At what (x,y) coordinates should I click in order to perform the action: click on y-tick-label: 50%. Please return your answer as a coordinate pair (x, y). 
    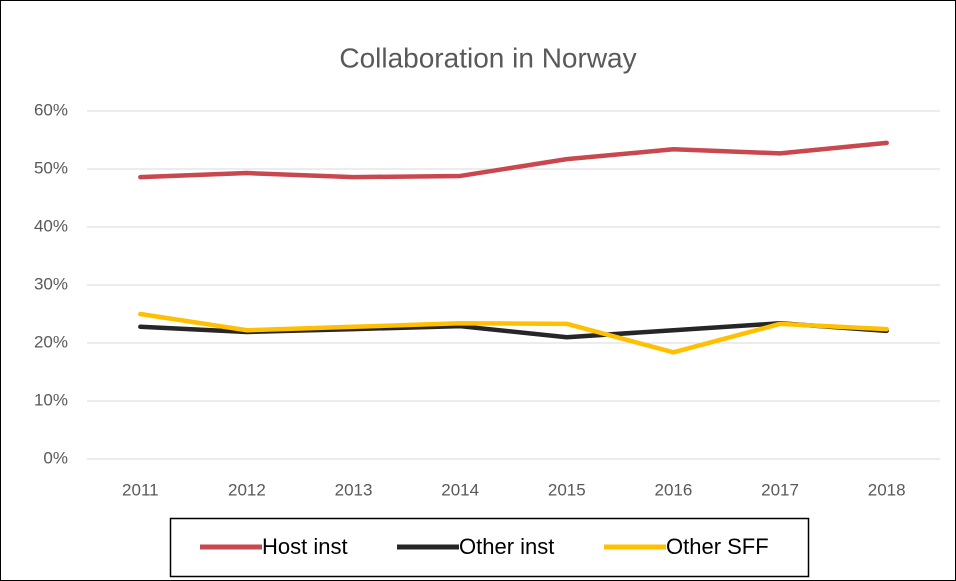
    Looking at the image, I should click on (51, 167).